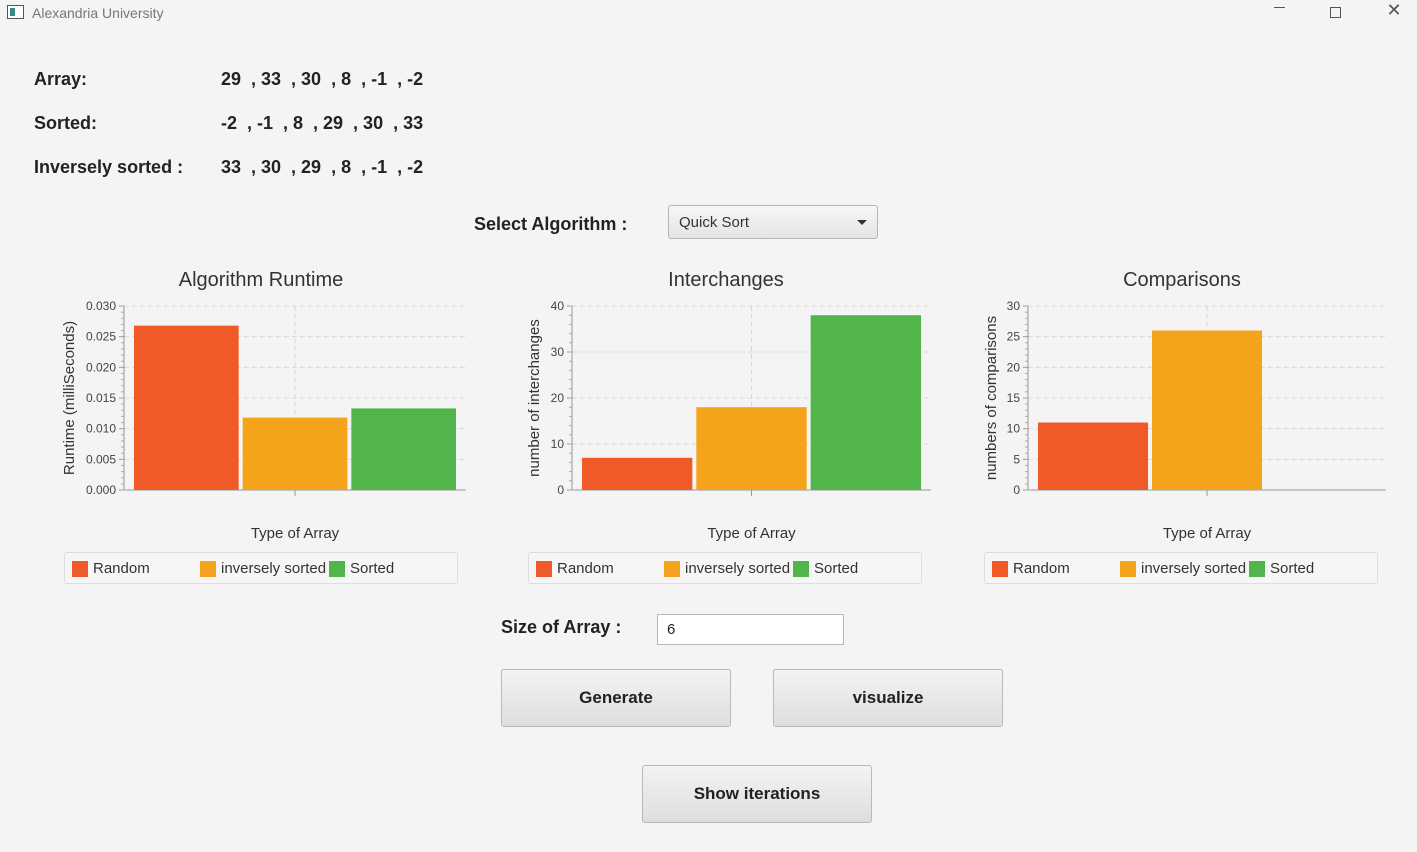  I want to click on runtime-chart-title: Algorithm Runtime, so click(261, 280).